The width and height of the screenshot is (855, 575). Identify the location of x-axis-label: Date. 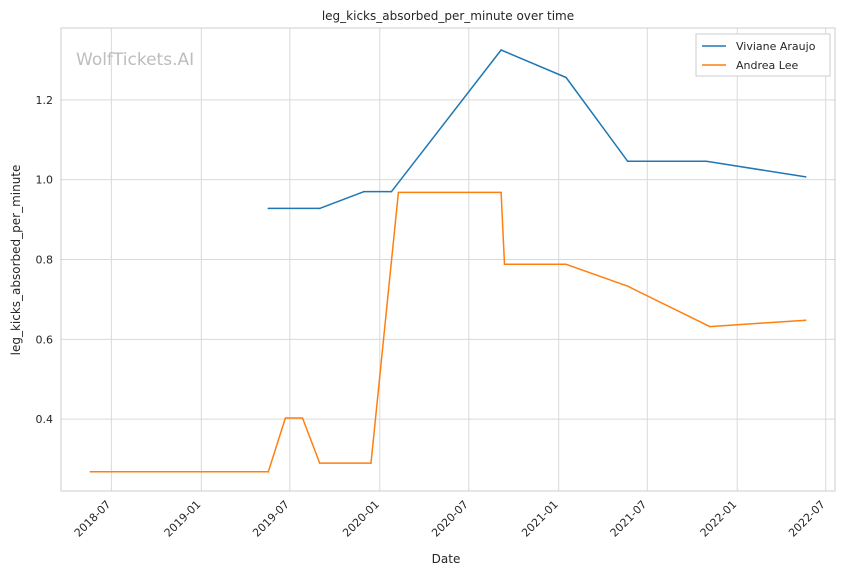
(446, 559).